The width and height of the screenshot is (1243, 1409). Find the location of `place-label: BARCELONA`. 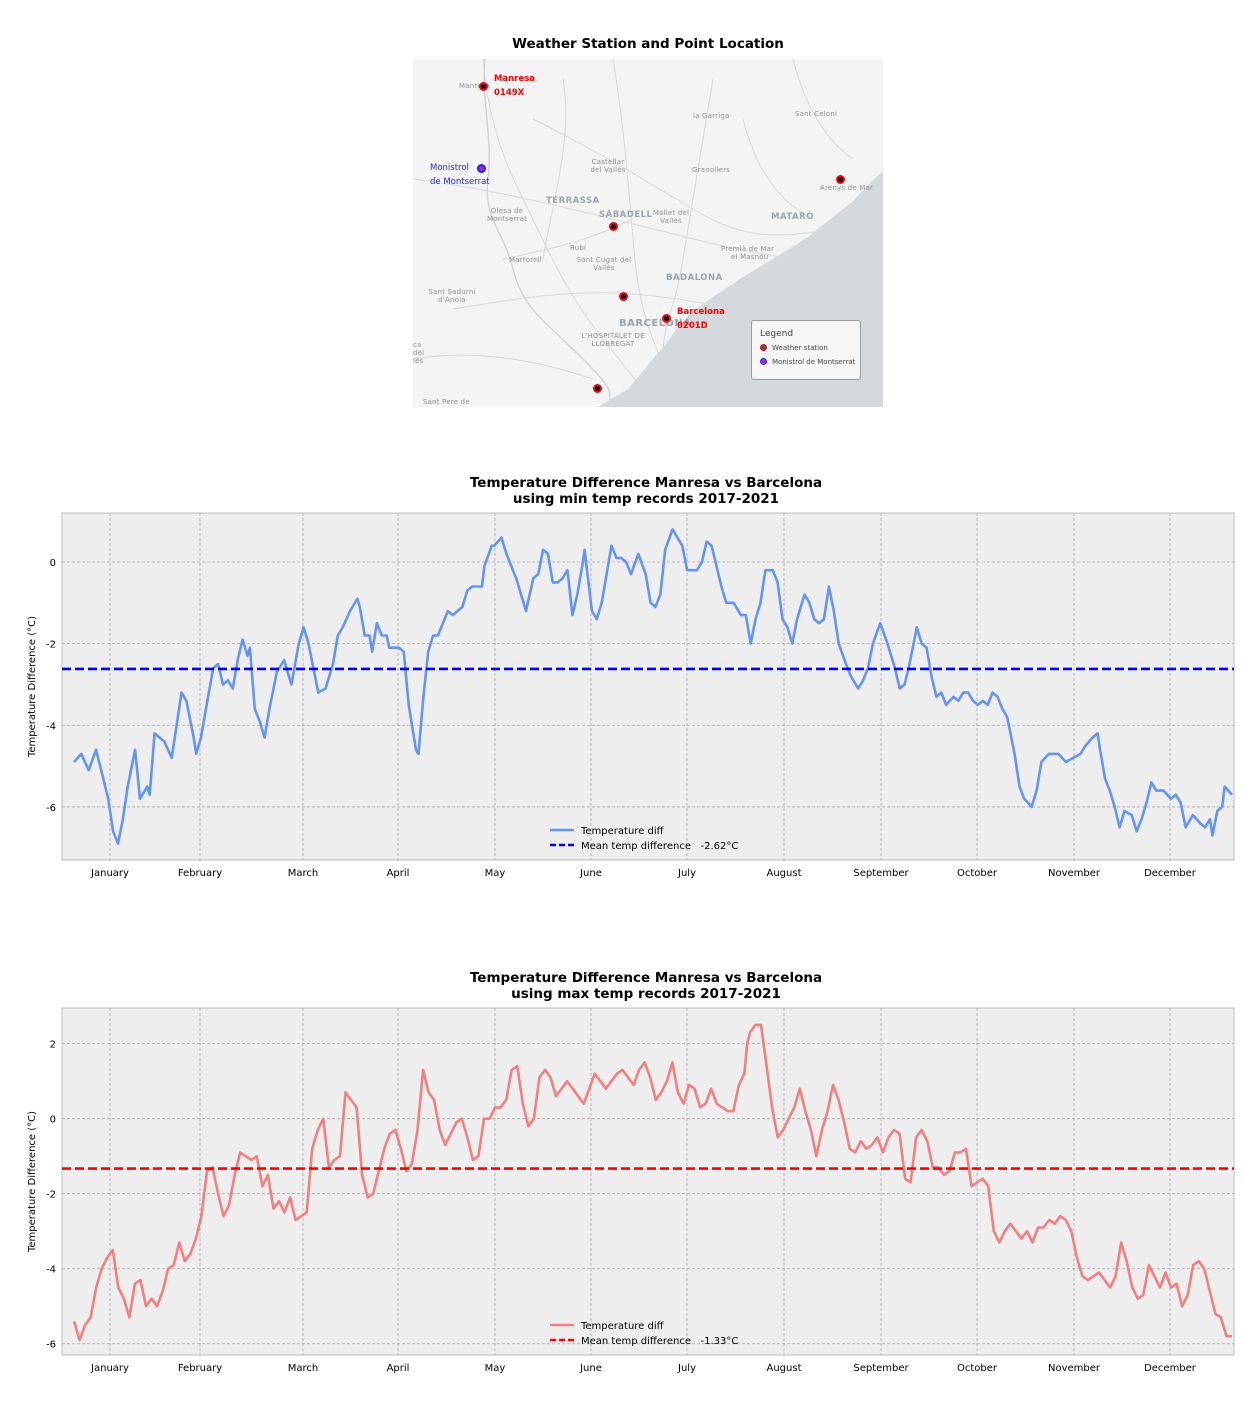

place-label: BARCELONA is located at coordinates (655, 323).